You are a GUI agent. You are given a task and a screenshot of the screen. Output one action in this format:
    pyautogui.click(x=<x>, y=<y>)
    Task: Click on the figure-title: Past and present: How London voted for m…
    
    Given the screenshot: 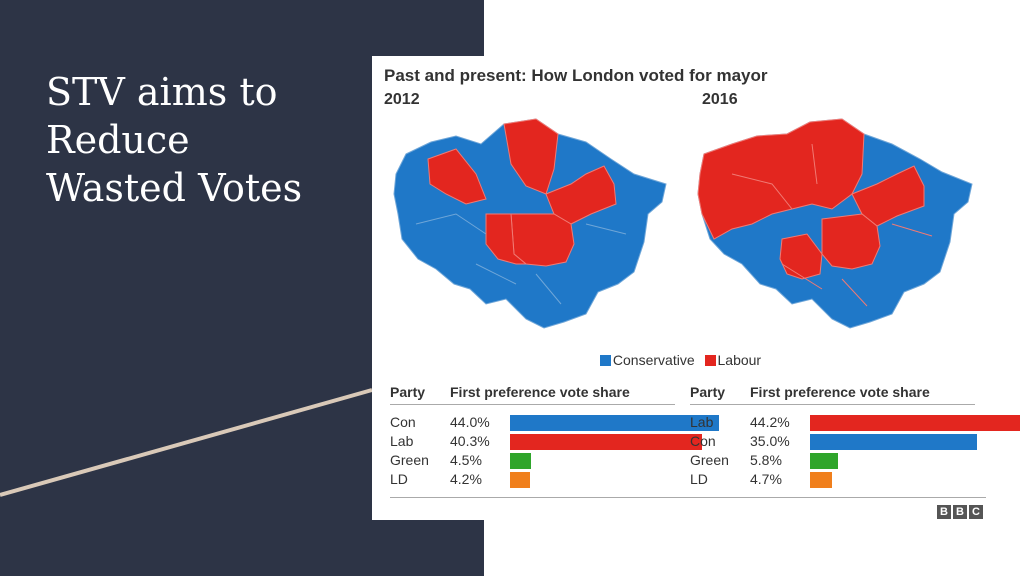 What is the action you would take?
    pyautogui.click(x=576, y=75)
    